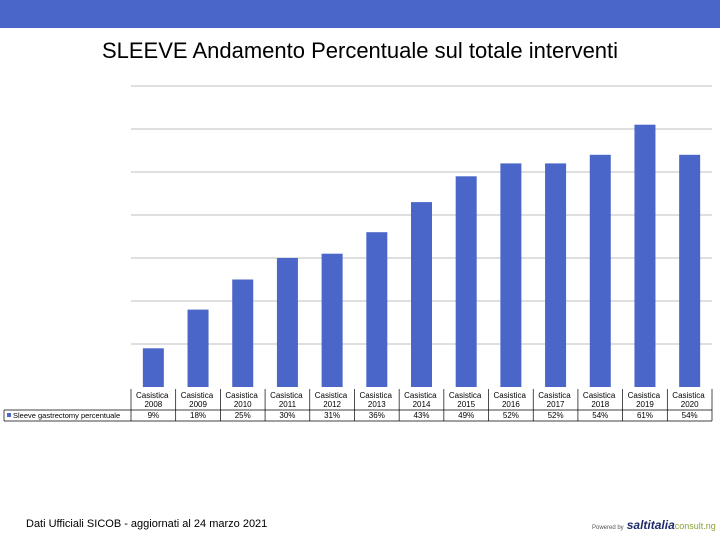 This screenshot has width=720, height=540. I want to click on category-tick-label: Casistica 2016, so click(511, 400).